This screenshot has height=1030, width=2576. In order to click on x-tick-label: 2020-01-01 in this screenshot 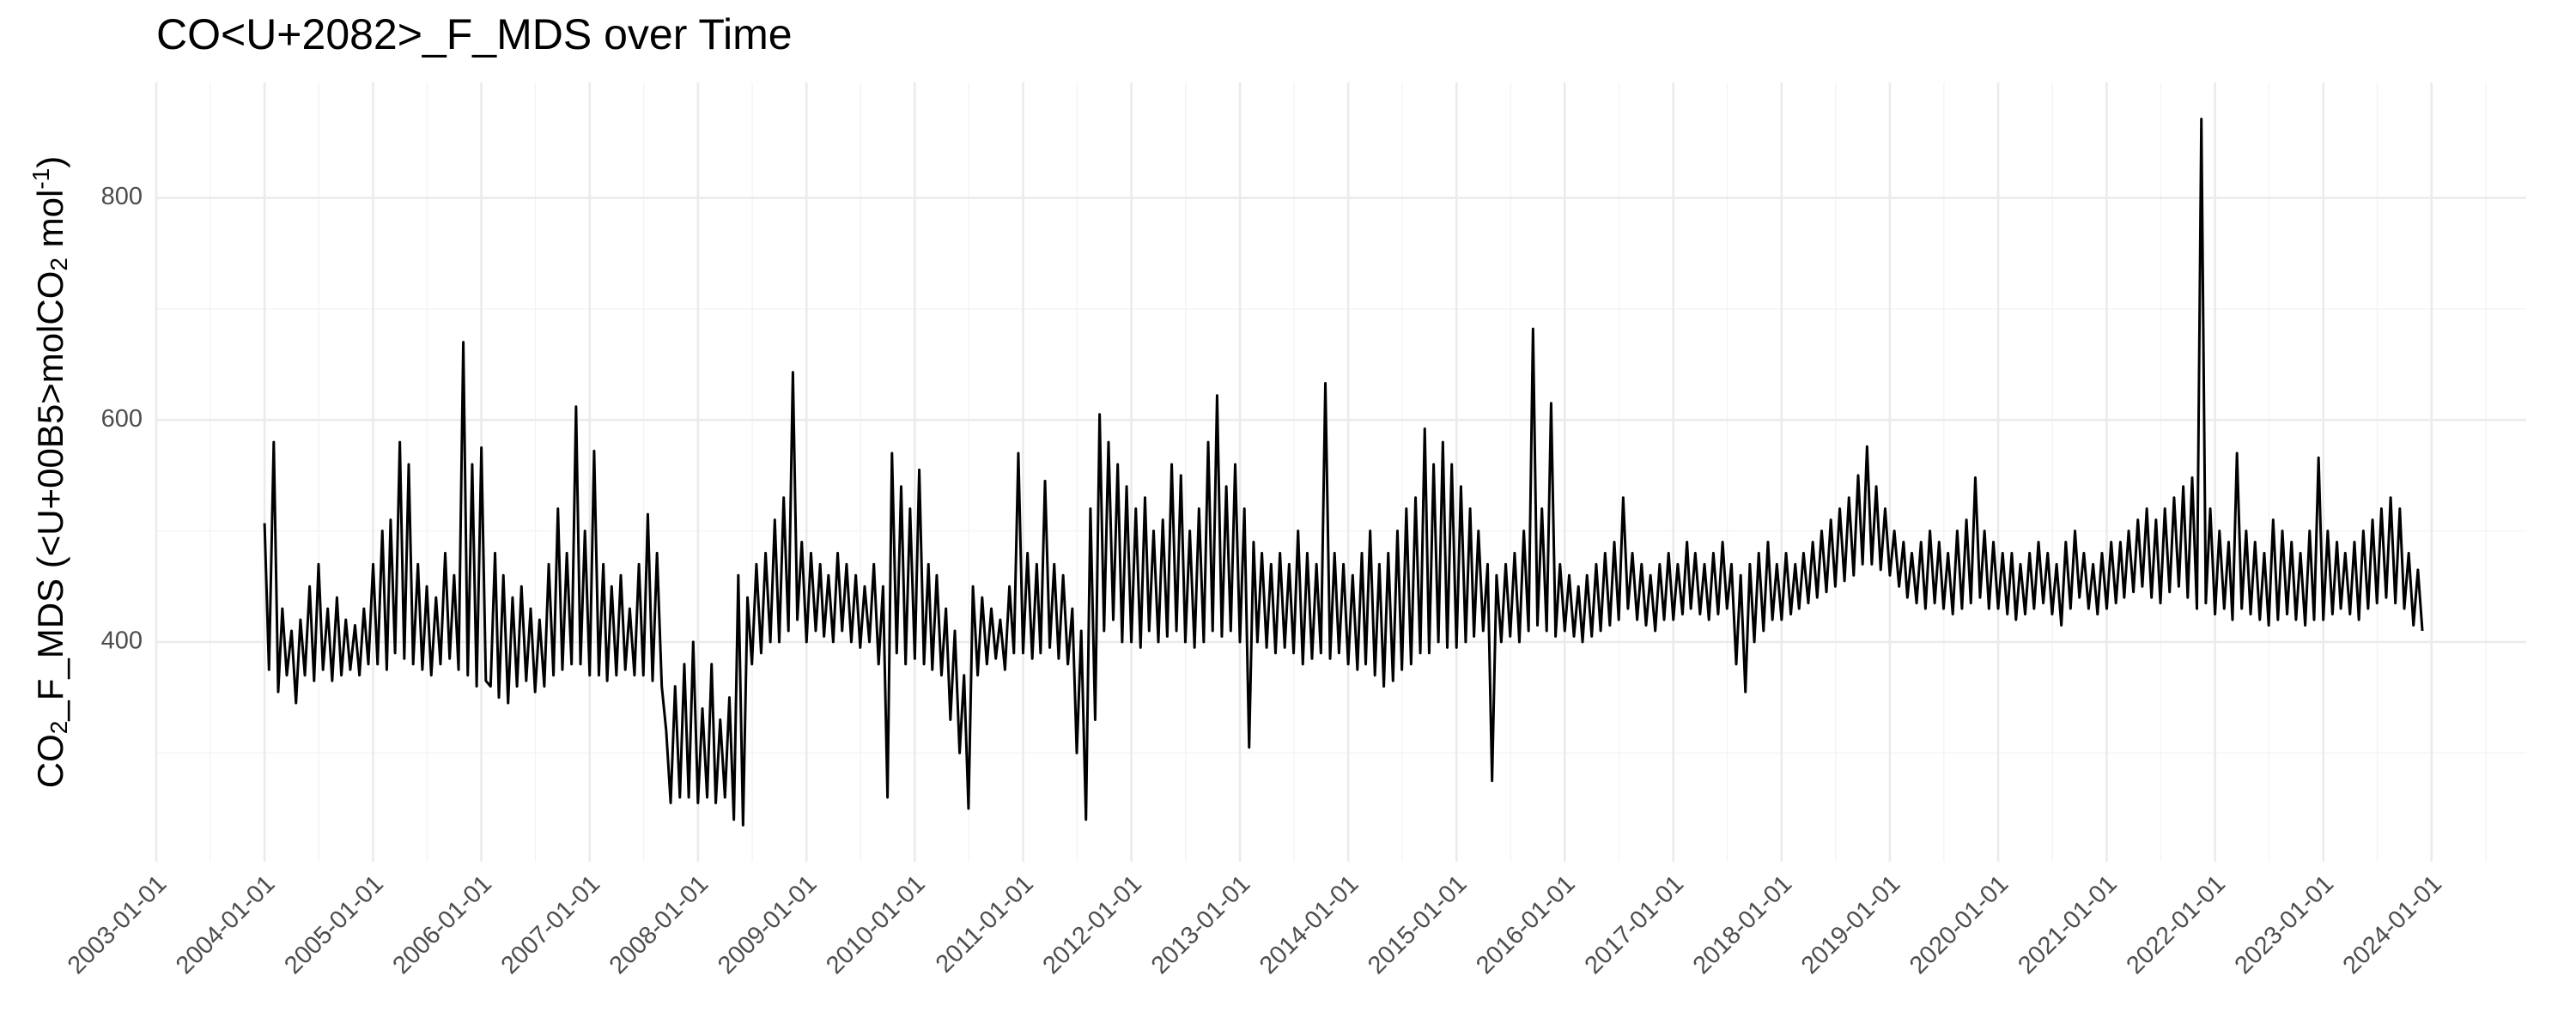, I will do `click(1960, 925)`.